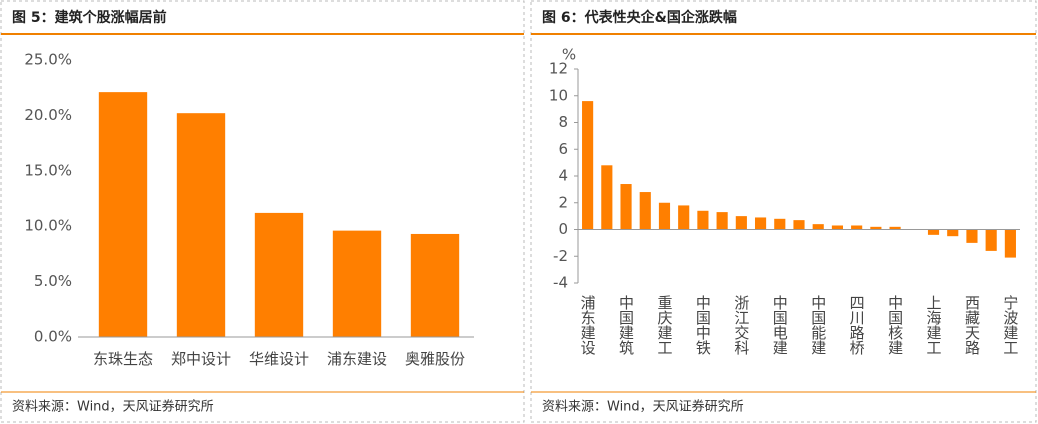 The height and width of the screenshot is (424, 1038). What do you see at coordinates (780, 325) in the screenshot?
I see `x-tick-label: 中国电建` at bounding box center [780, 325].